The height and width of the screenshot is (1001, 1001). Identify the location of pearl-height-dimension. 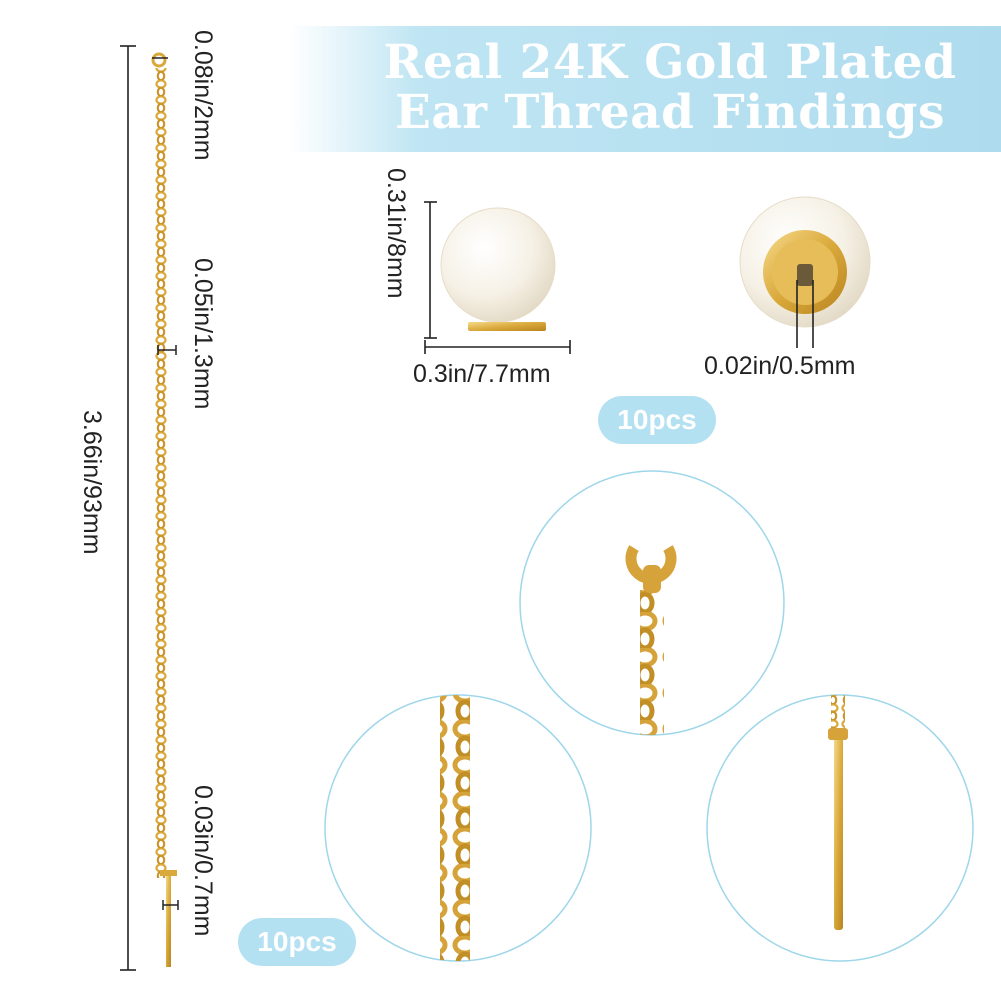
(430, 270).